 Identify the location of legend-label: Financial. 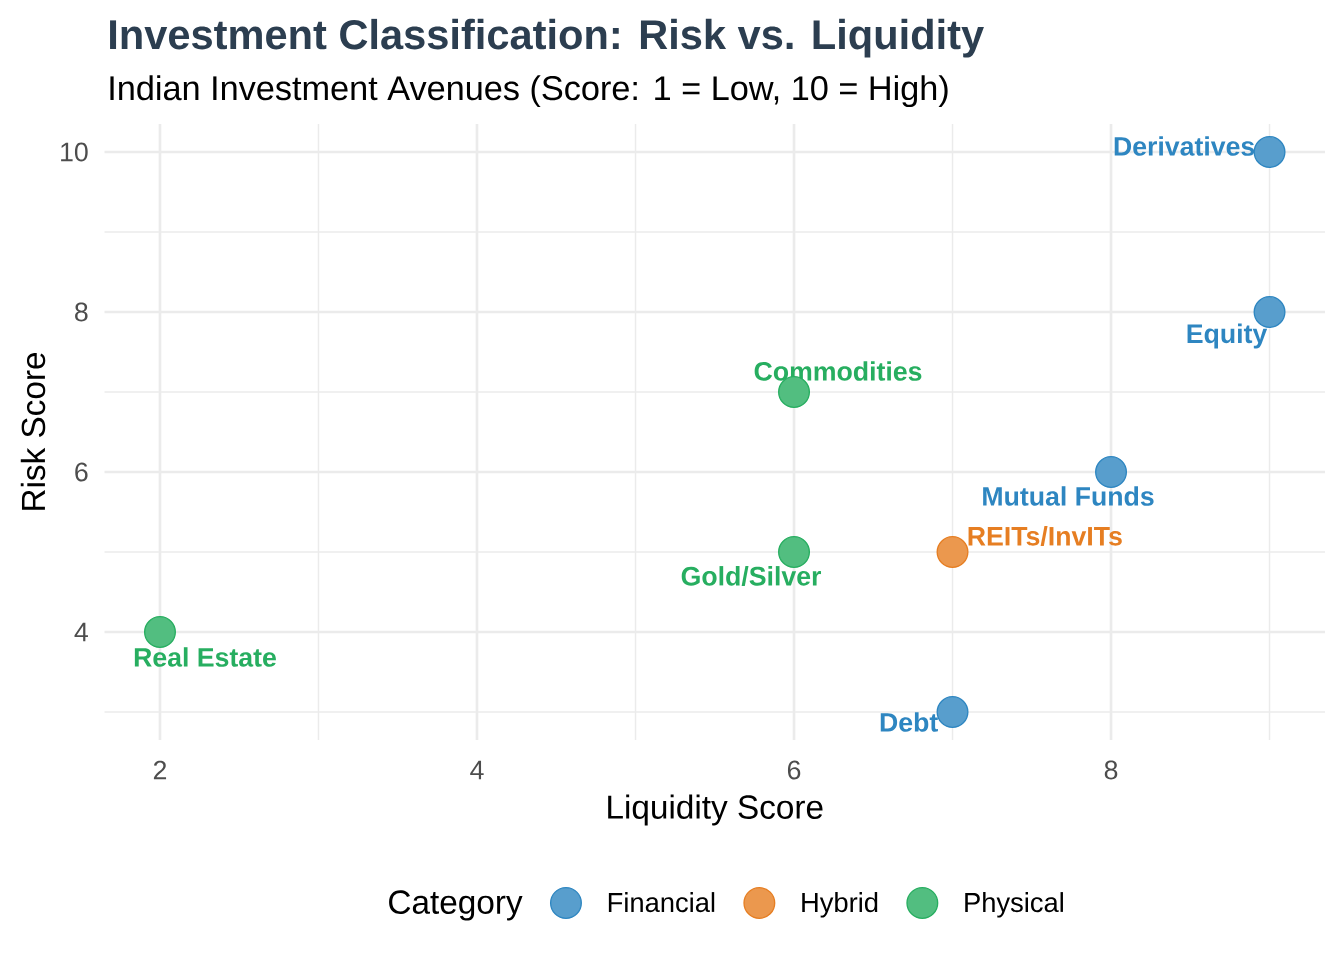
(661, 902).